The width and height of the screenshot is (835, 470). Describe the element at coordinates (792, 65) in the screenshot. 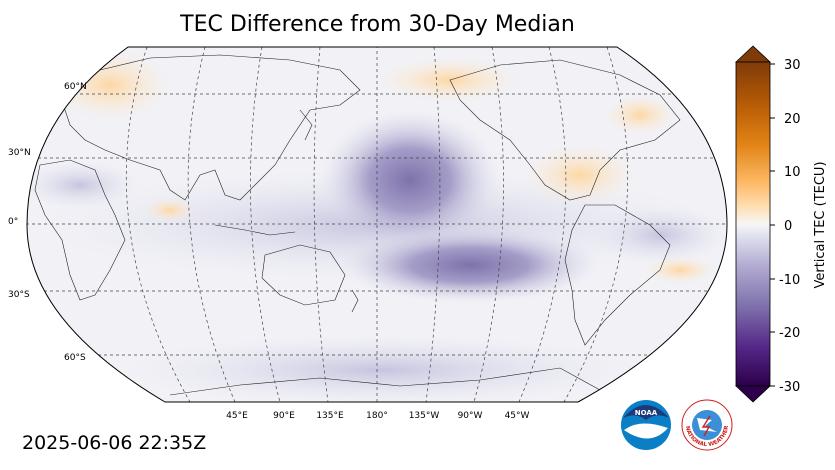

I see `colorbar-tick-30: 30` at that location.